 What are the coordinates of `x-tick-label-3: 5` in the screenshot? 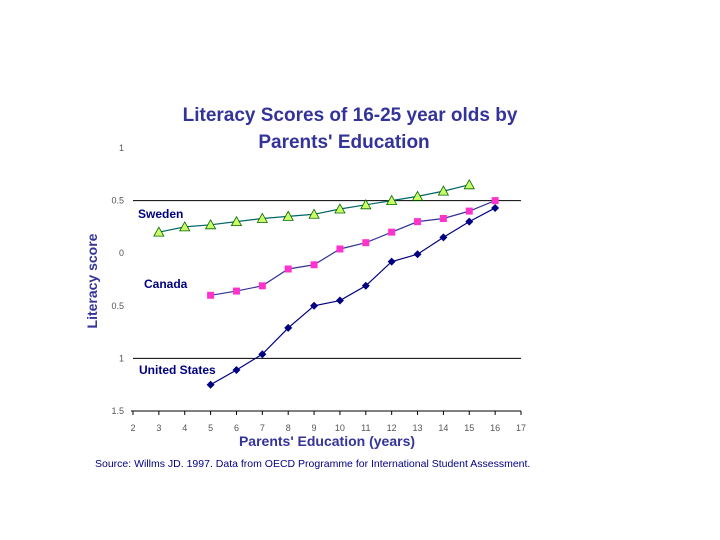 It's located at (210, 428).